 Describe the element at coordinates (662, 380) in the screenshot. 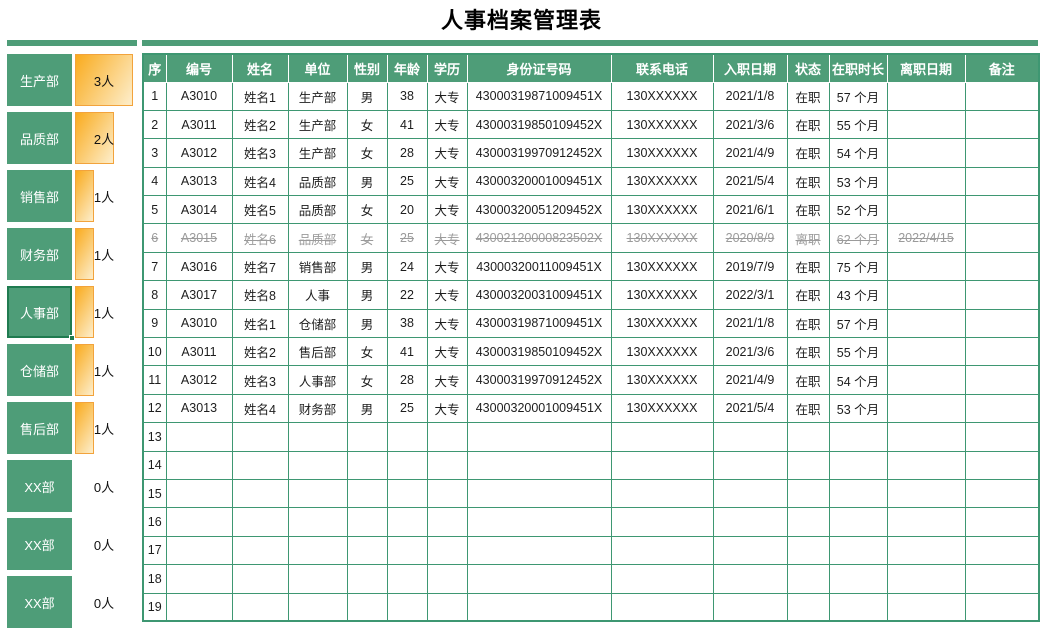

I see `cell-r11-c9: 130XXXXXX` at that location.